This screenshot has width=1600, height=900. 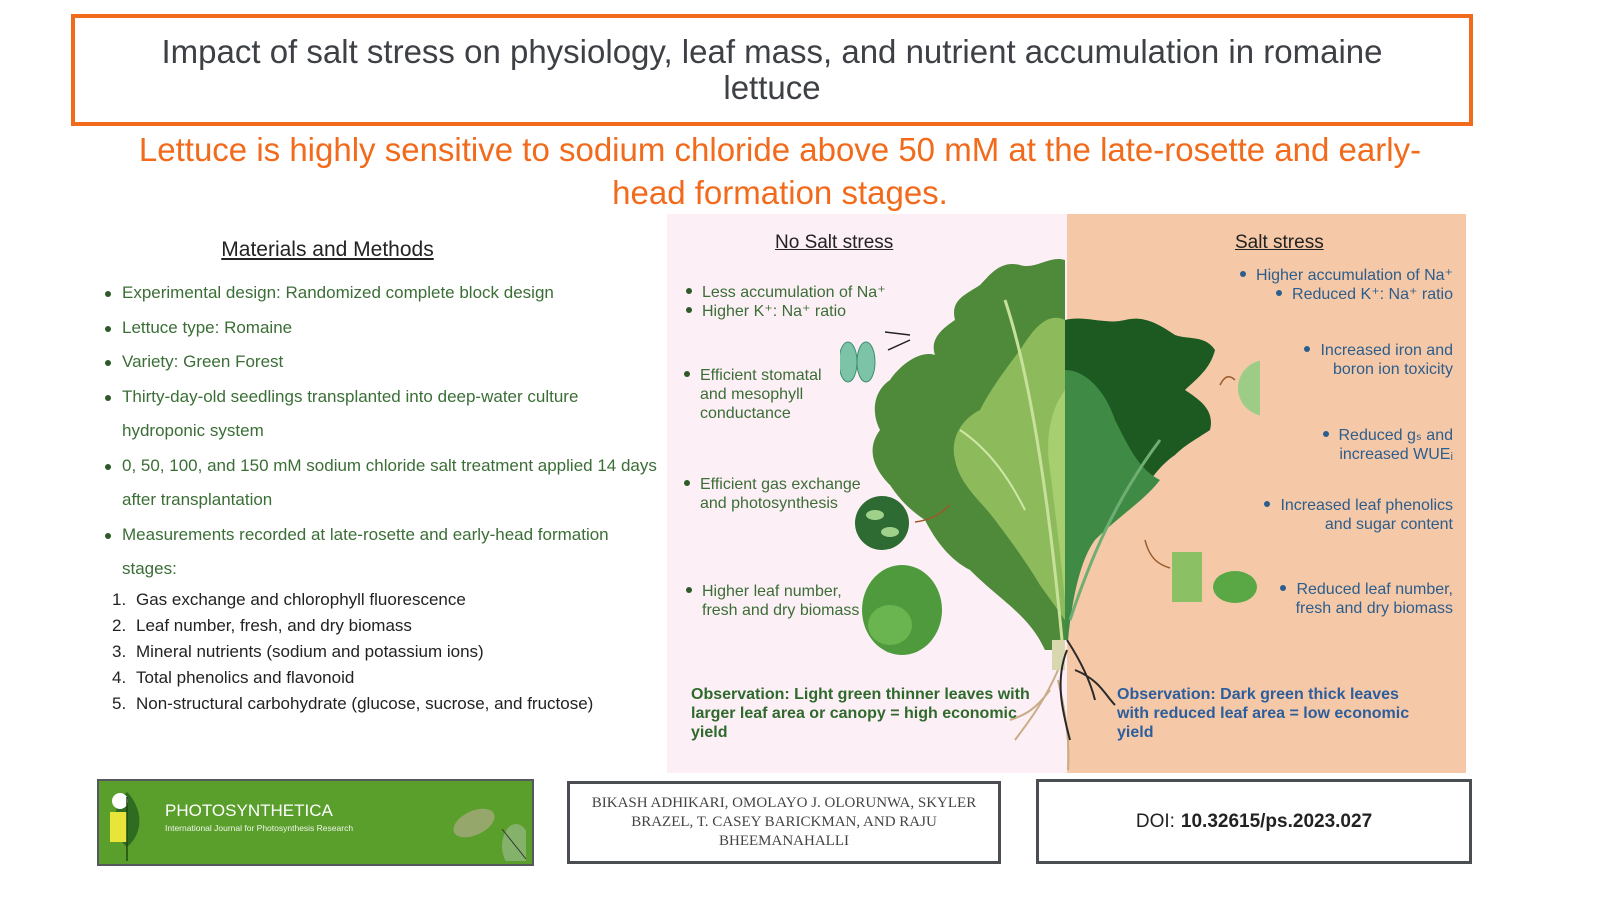 I want to click on no-salt-item: Higher K⁺: Na⁺ ratio, so click(x=766, y=311).